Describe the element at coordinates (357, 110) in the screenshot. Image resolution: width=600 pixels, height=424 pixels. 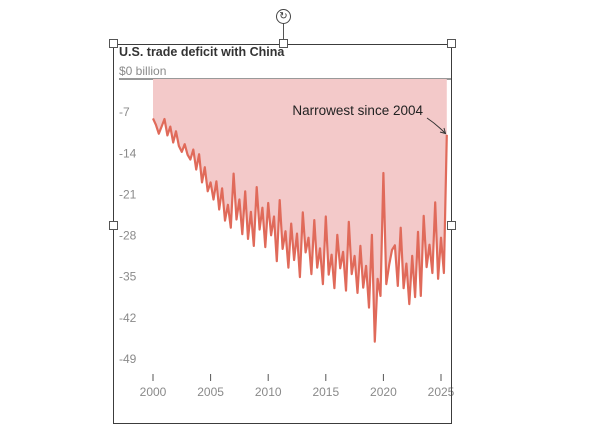
I see `annotation-label: Narrowest since 2004` at that location.